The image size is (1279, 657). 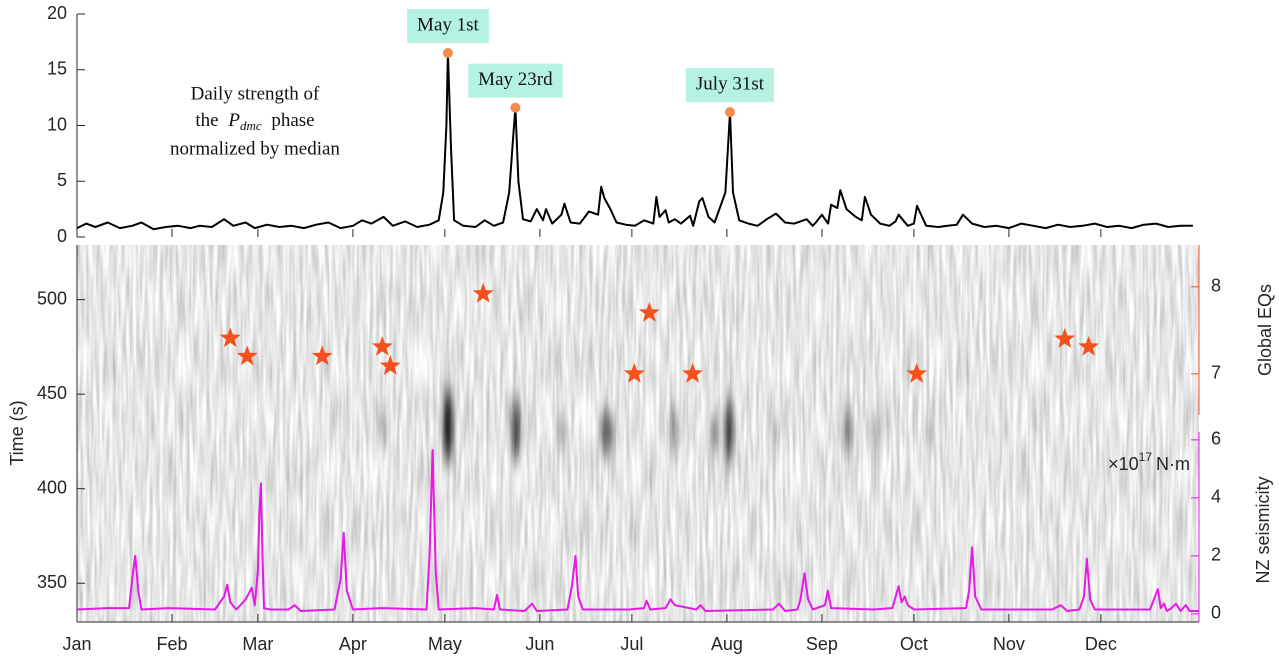 I want to click on x-tick-label: Nov, so click(x=1009, y=644).